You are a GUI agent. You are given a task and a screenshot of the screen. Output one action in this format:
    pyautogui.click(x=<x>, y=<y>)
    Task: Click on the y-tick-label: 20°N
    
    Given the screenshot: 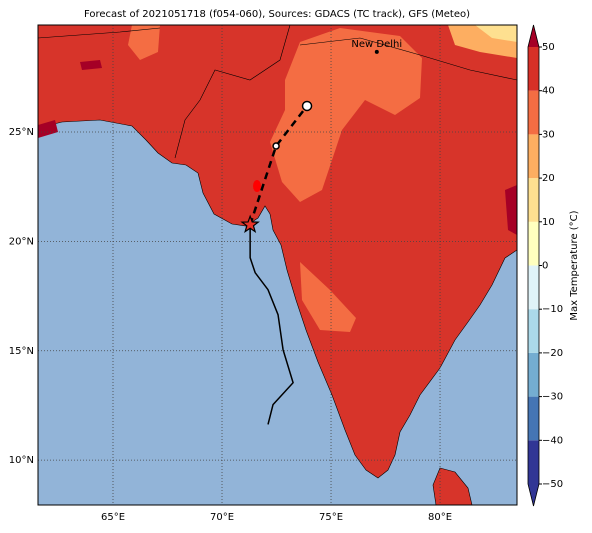 What is the action you would take?
    pyautogui.click(x=21, y=241)
    